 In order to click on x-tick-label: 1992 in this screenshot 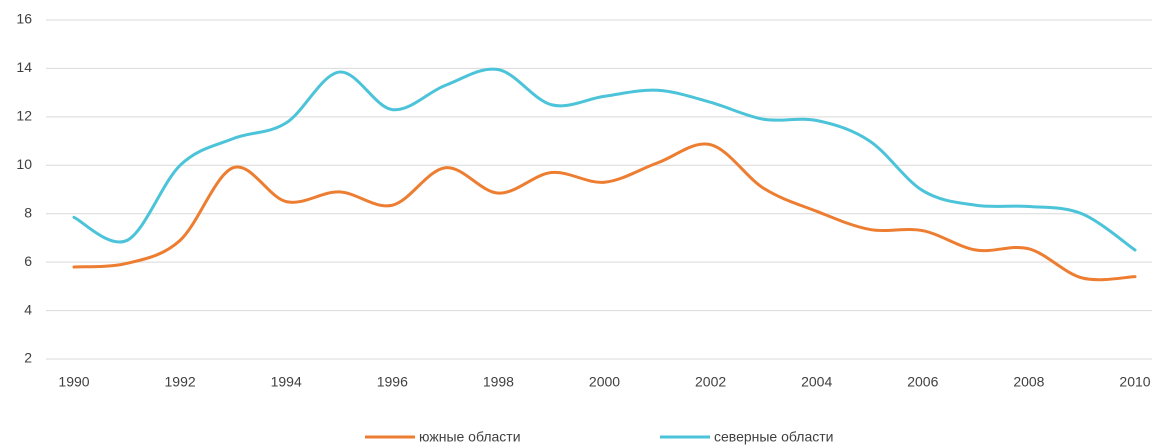, I will do `click(180, 382)`.